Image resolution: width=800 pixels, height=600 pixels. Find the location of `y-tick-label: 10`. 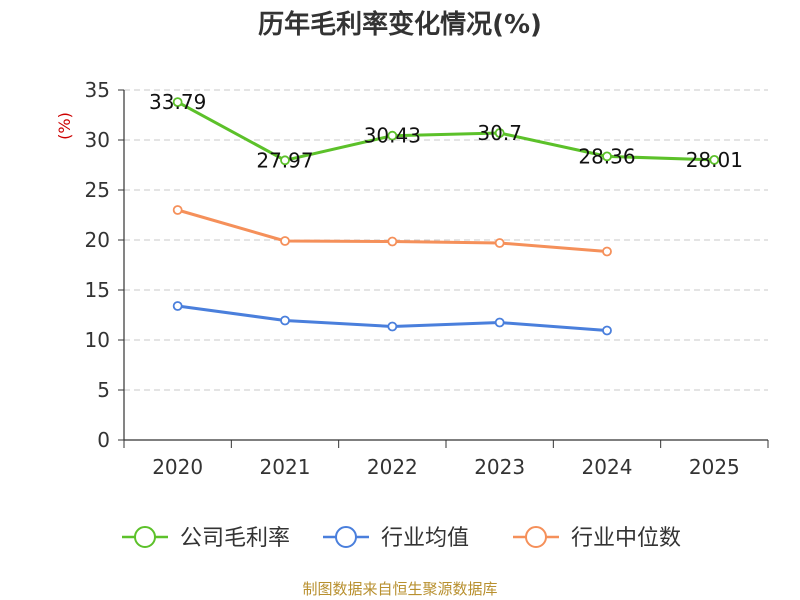

y-tick-label: 10 is located at coordinates (97, 340).